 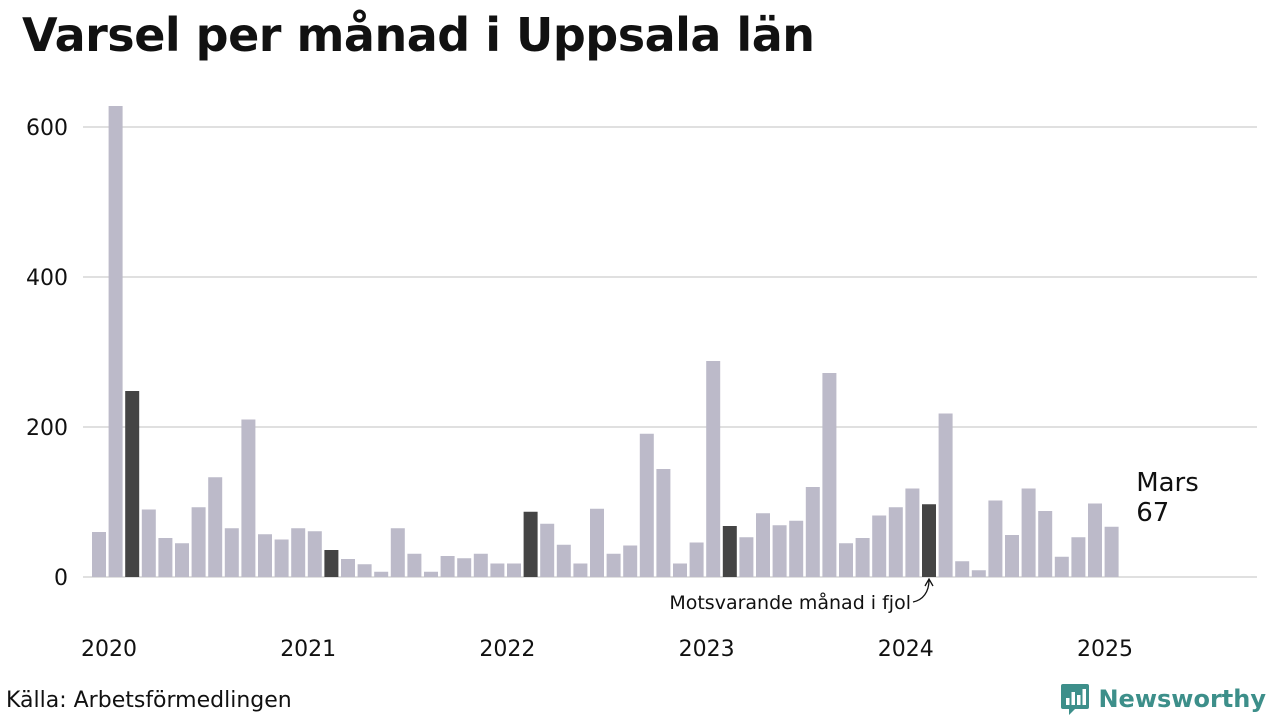 What do you see at coordinates (1152, 513) in the screenshot?
I see `current-value-label: 67` at bounding box center [1152, 513].